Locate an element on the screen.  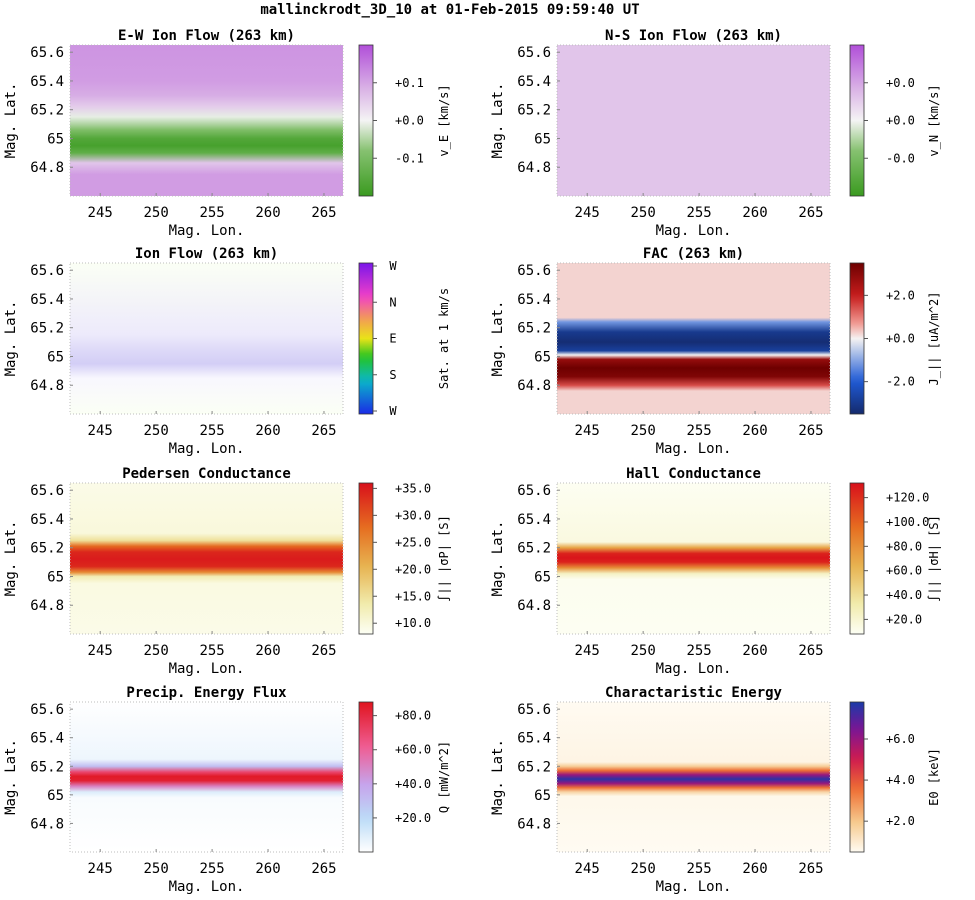
panel-title: FAC (263 km) is located at coordinates (693, 254).